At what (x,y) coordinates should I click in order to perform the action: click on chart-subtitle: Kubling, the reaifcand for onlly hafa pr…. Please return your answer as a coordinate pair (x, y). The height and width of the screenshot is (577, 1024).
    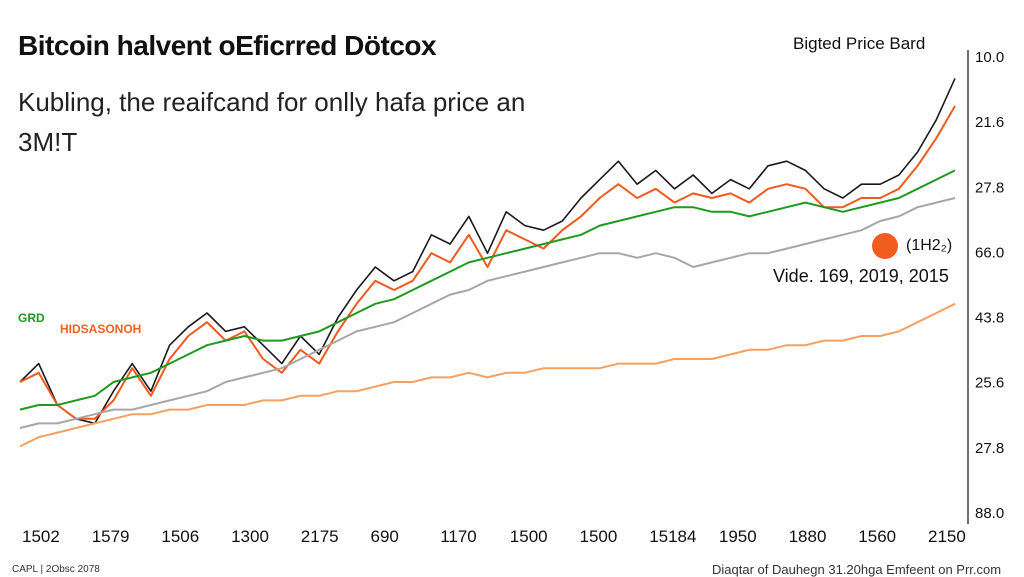
    Looking at the image, I should click on (272, 122).